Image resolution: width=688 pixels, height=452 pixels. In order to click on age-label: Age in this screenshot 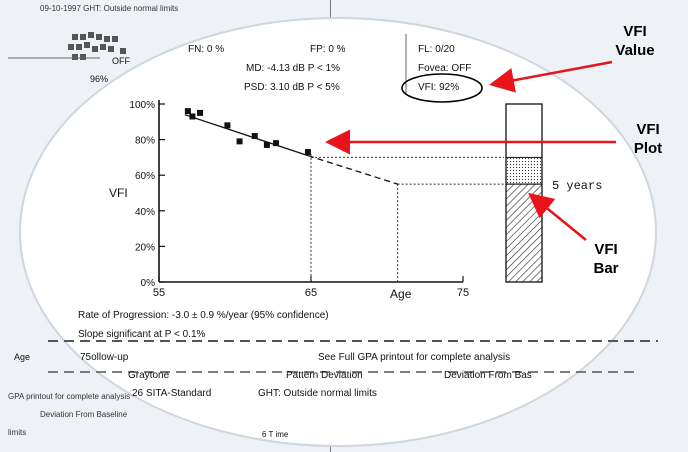, I will do `click(22, 357)`.